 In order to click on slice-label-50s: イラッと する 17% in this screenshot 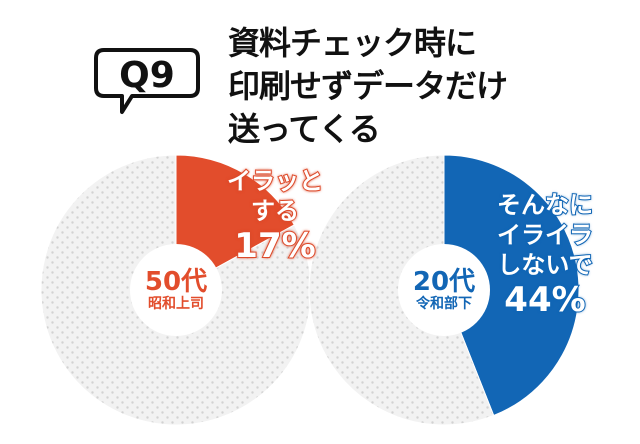, I will do `click(275, 216)`.